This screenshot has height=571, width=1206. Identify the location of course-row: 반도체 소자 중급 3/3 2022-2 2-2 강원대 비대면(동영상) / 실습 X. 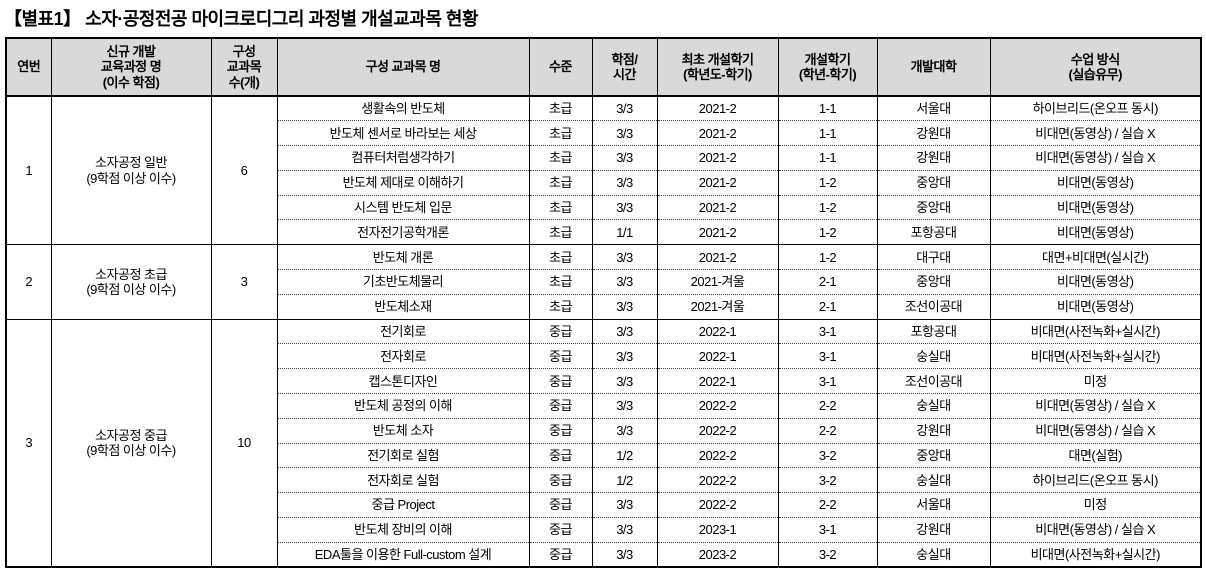
(604, 430).